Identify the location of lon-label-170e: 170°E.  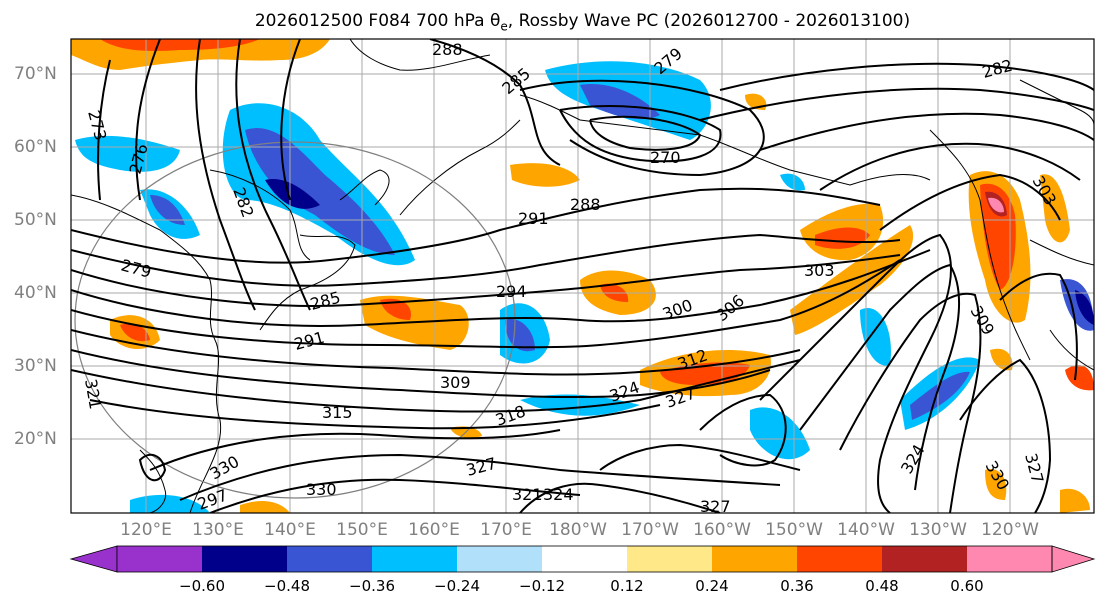
(506, 530).